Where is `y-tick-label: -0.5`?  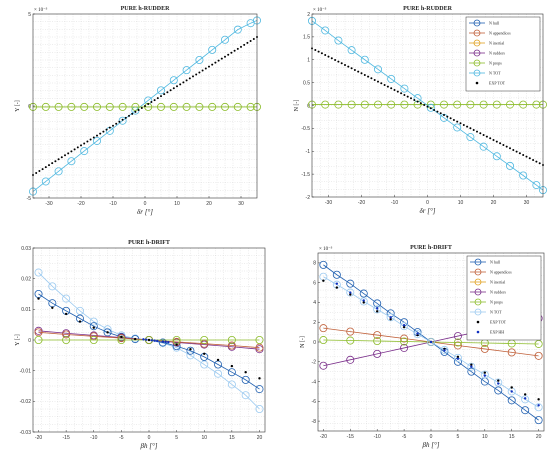
y-tick-label: -0.5 is located at coordinates (305, 129).